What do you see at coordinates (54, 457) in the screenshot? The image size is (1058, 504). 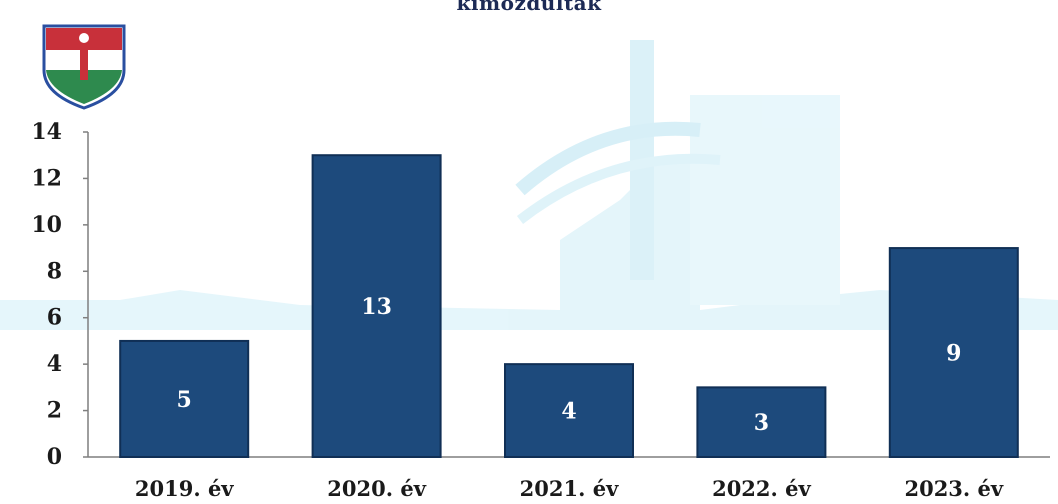 I see `y-tick-label: 0` at bounding box center [54, 457].